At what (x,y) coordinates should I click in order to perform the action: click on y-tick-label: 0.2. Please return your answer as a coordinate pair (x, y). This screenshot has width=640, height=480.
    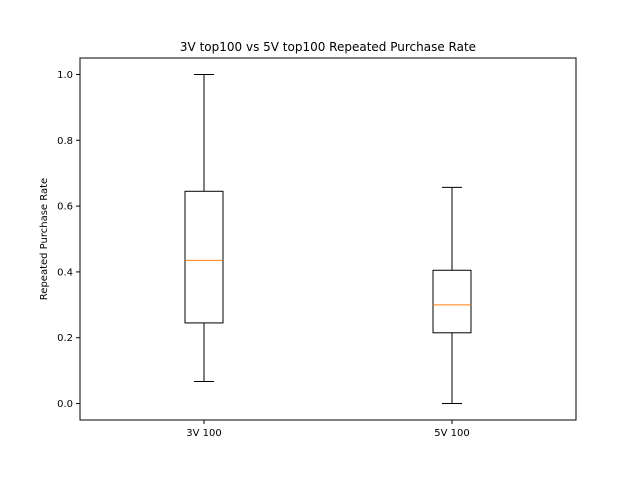
    Looking at the image, I should click on (65, 338).